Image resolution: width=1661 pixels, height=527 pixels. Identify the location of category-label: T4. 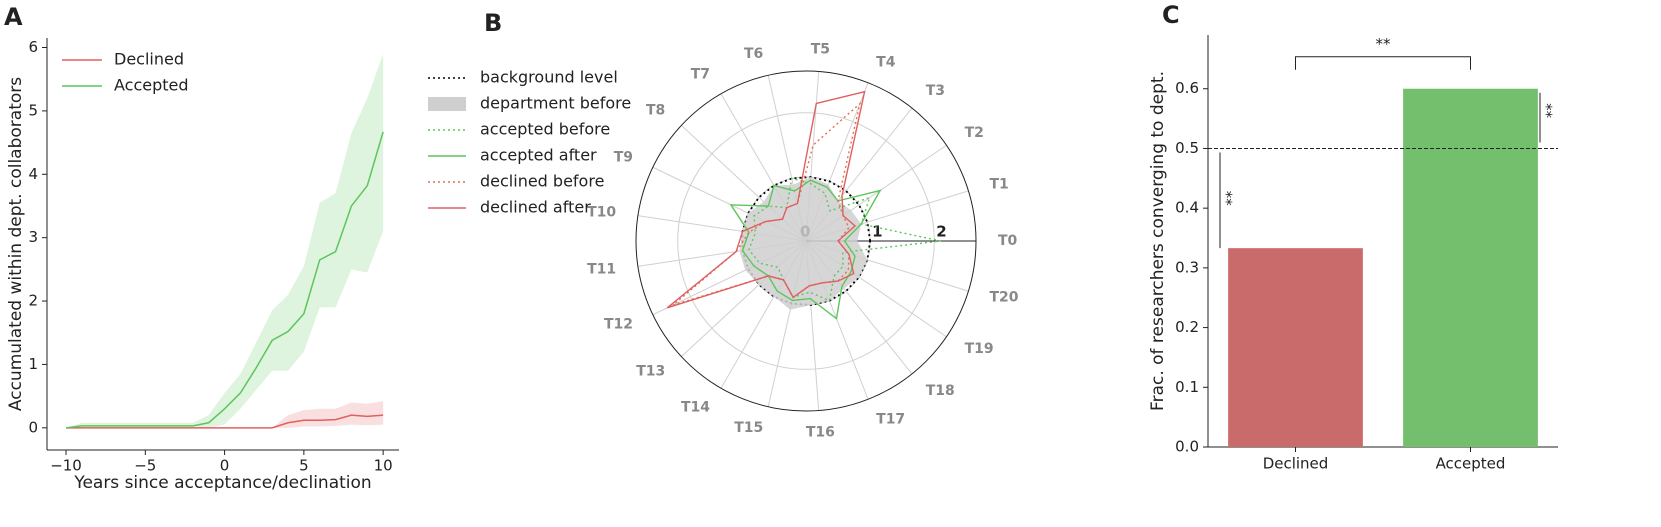
(886, 62).